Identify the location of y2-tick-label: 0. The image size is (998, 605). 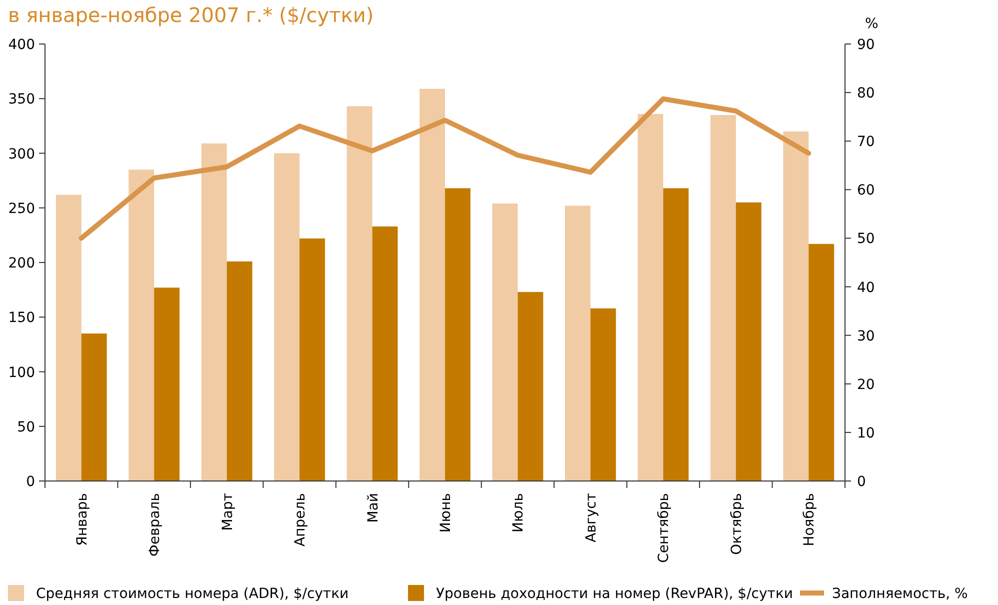
(861, 482).